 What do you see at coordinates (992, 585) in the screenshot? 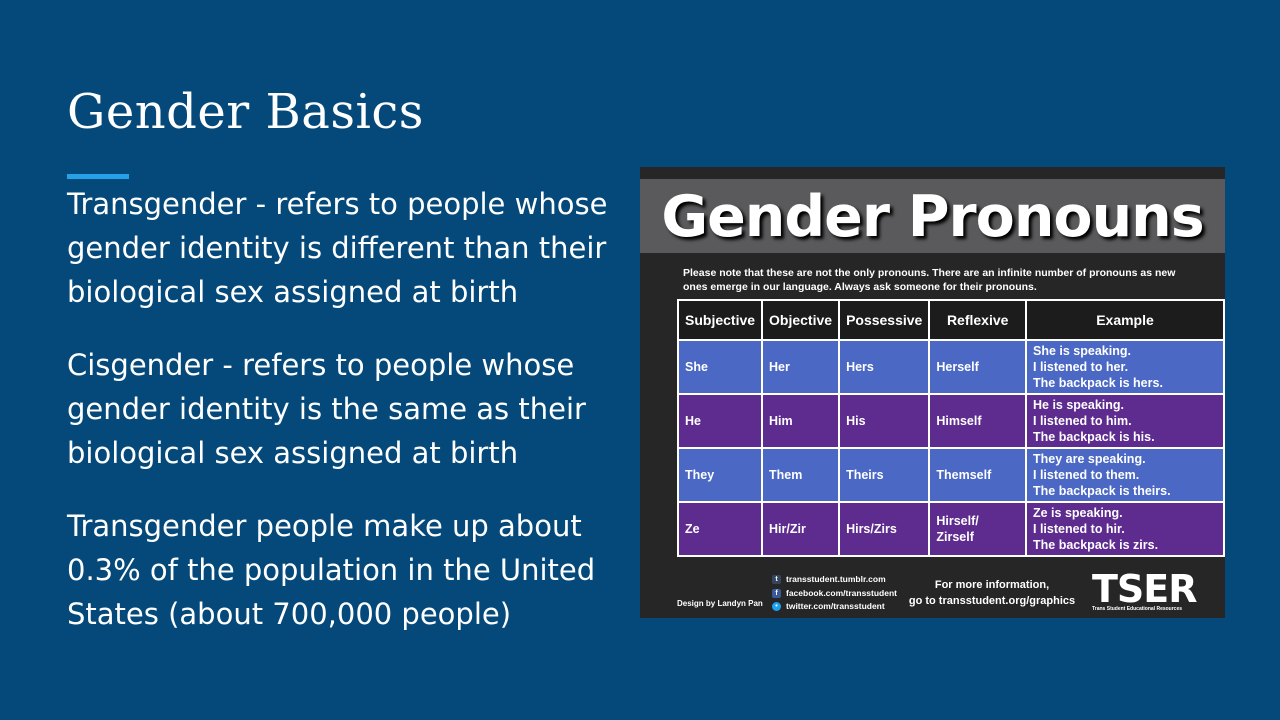
I see `more-info-line1: For more information,` at bounding box center [992, 585].